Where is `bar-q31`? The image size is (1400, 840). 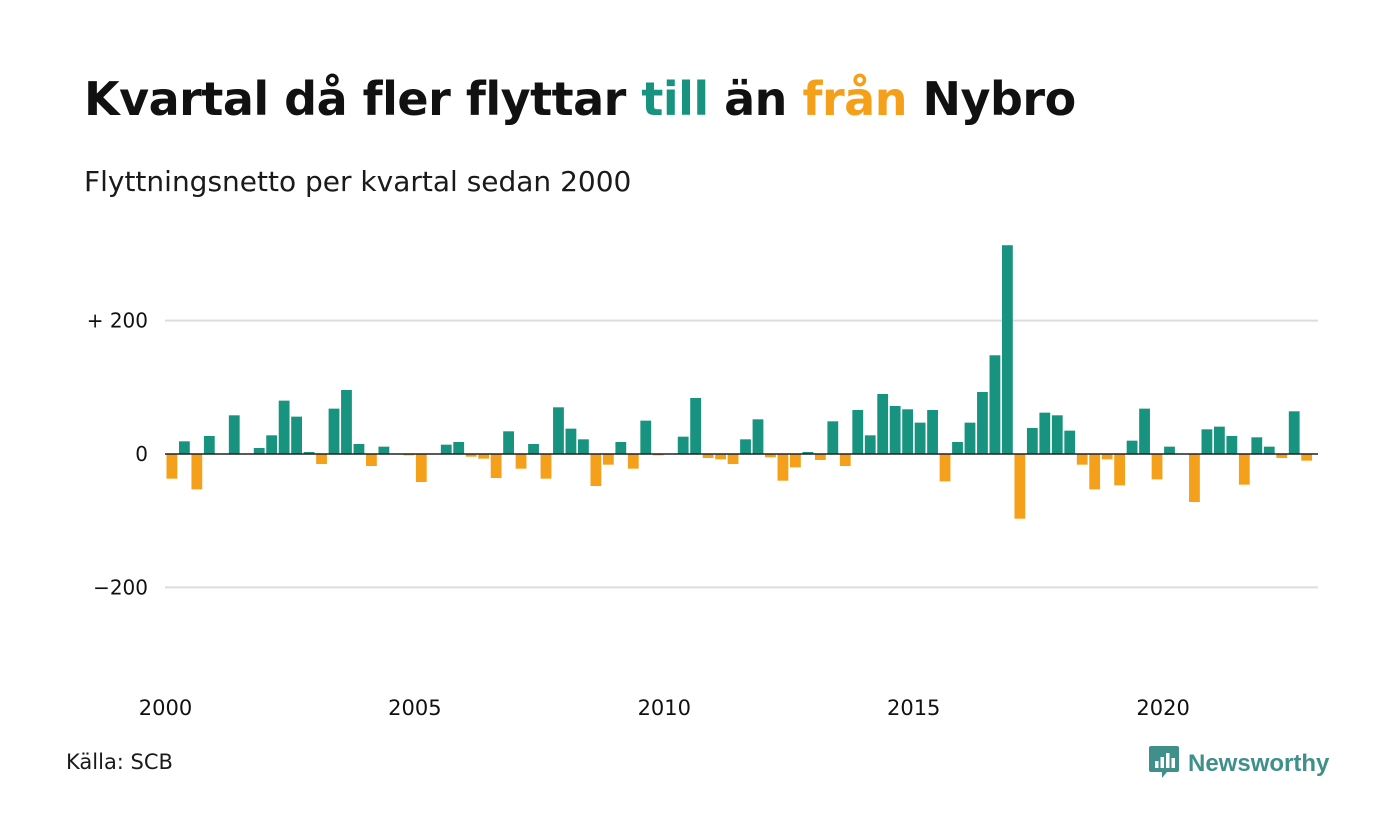
bar-q31 is located at coordinates (546, 466).